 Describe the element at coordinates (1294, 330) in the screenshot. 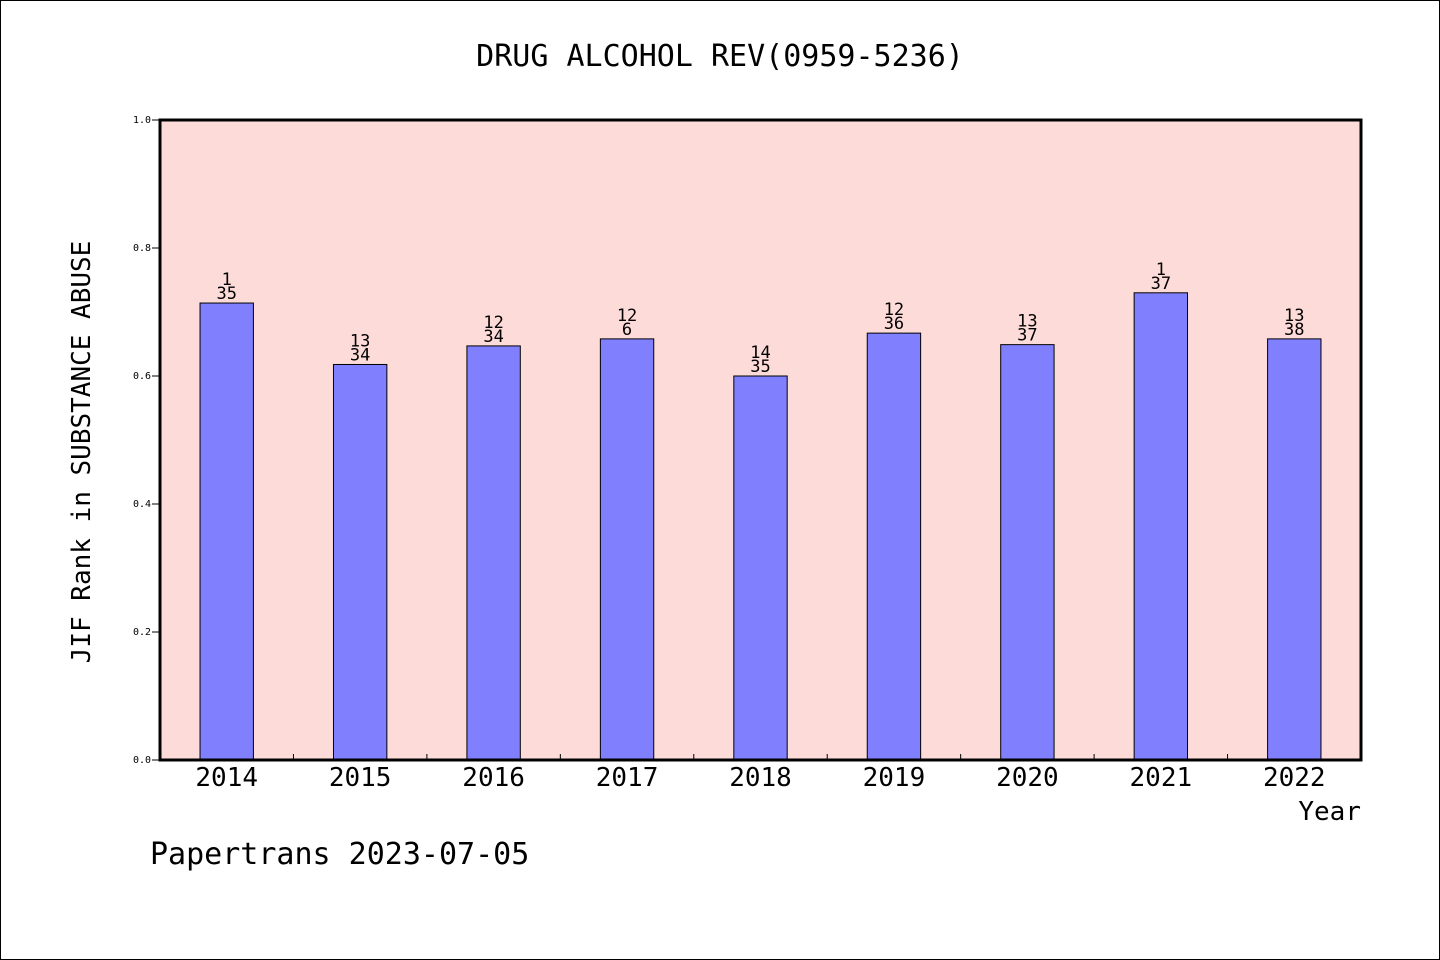

I see `bar-label-total: 38` at that location.